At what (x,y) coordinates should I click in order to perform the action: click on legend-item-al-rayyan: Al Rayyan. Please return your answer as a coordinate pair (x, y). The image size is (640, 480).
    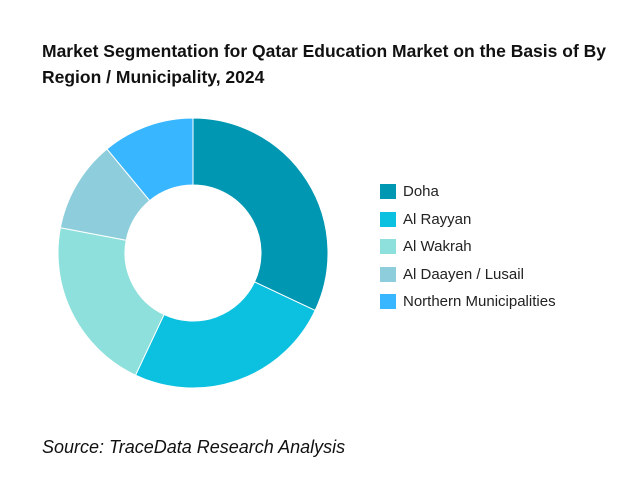
    Looking at the image, I should click on (468, 220).